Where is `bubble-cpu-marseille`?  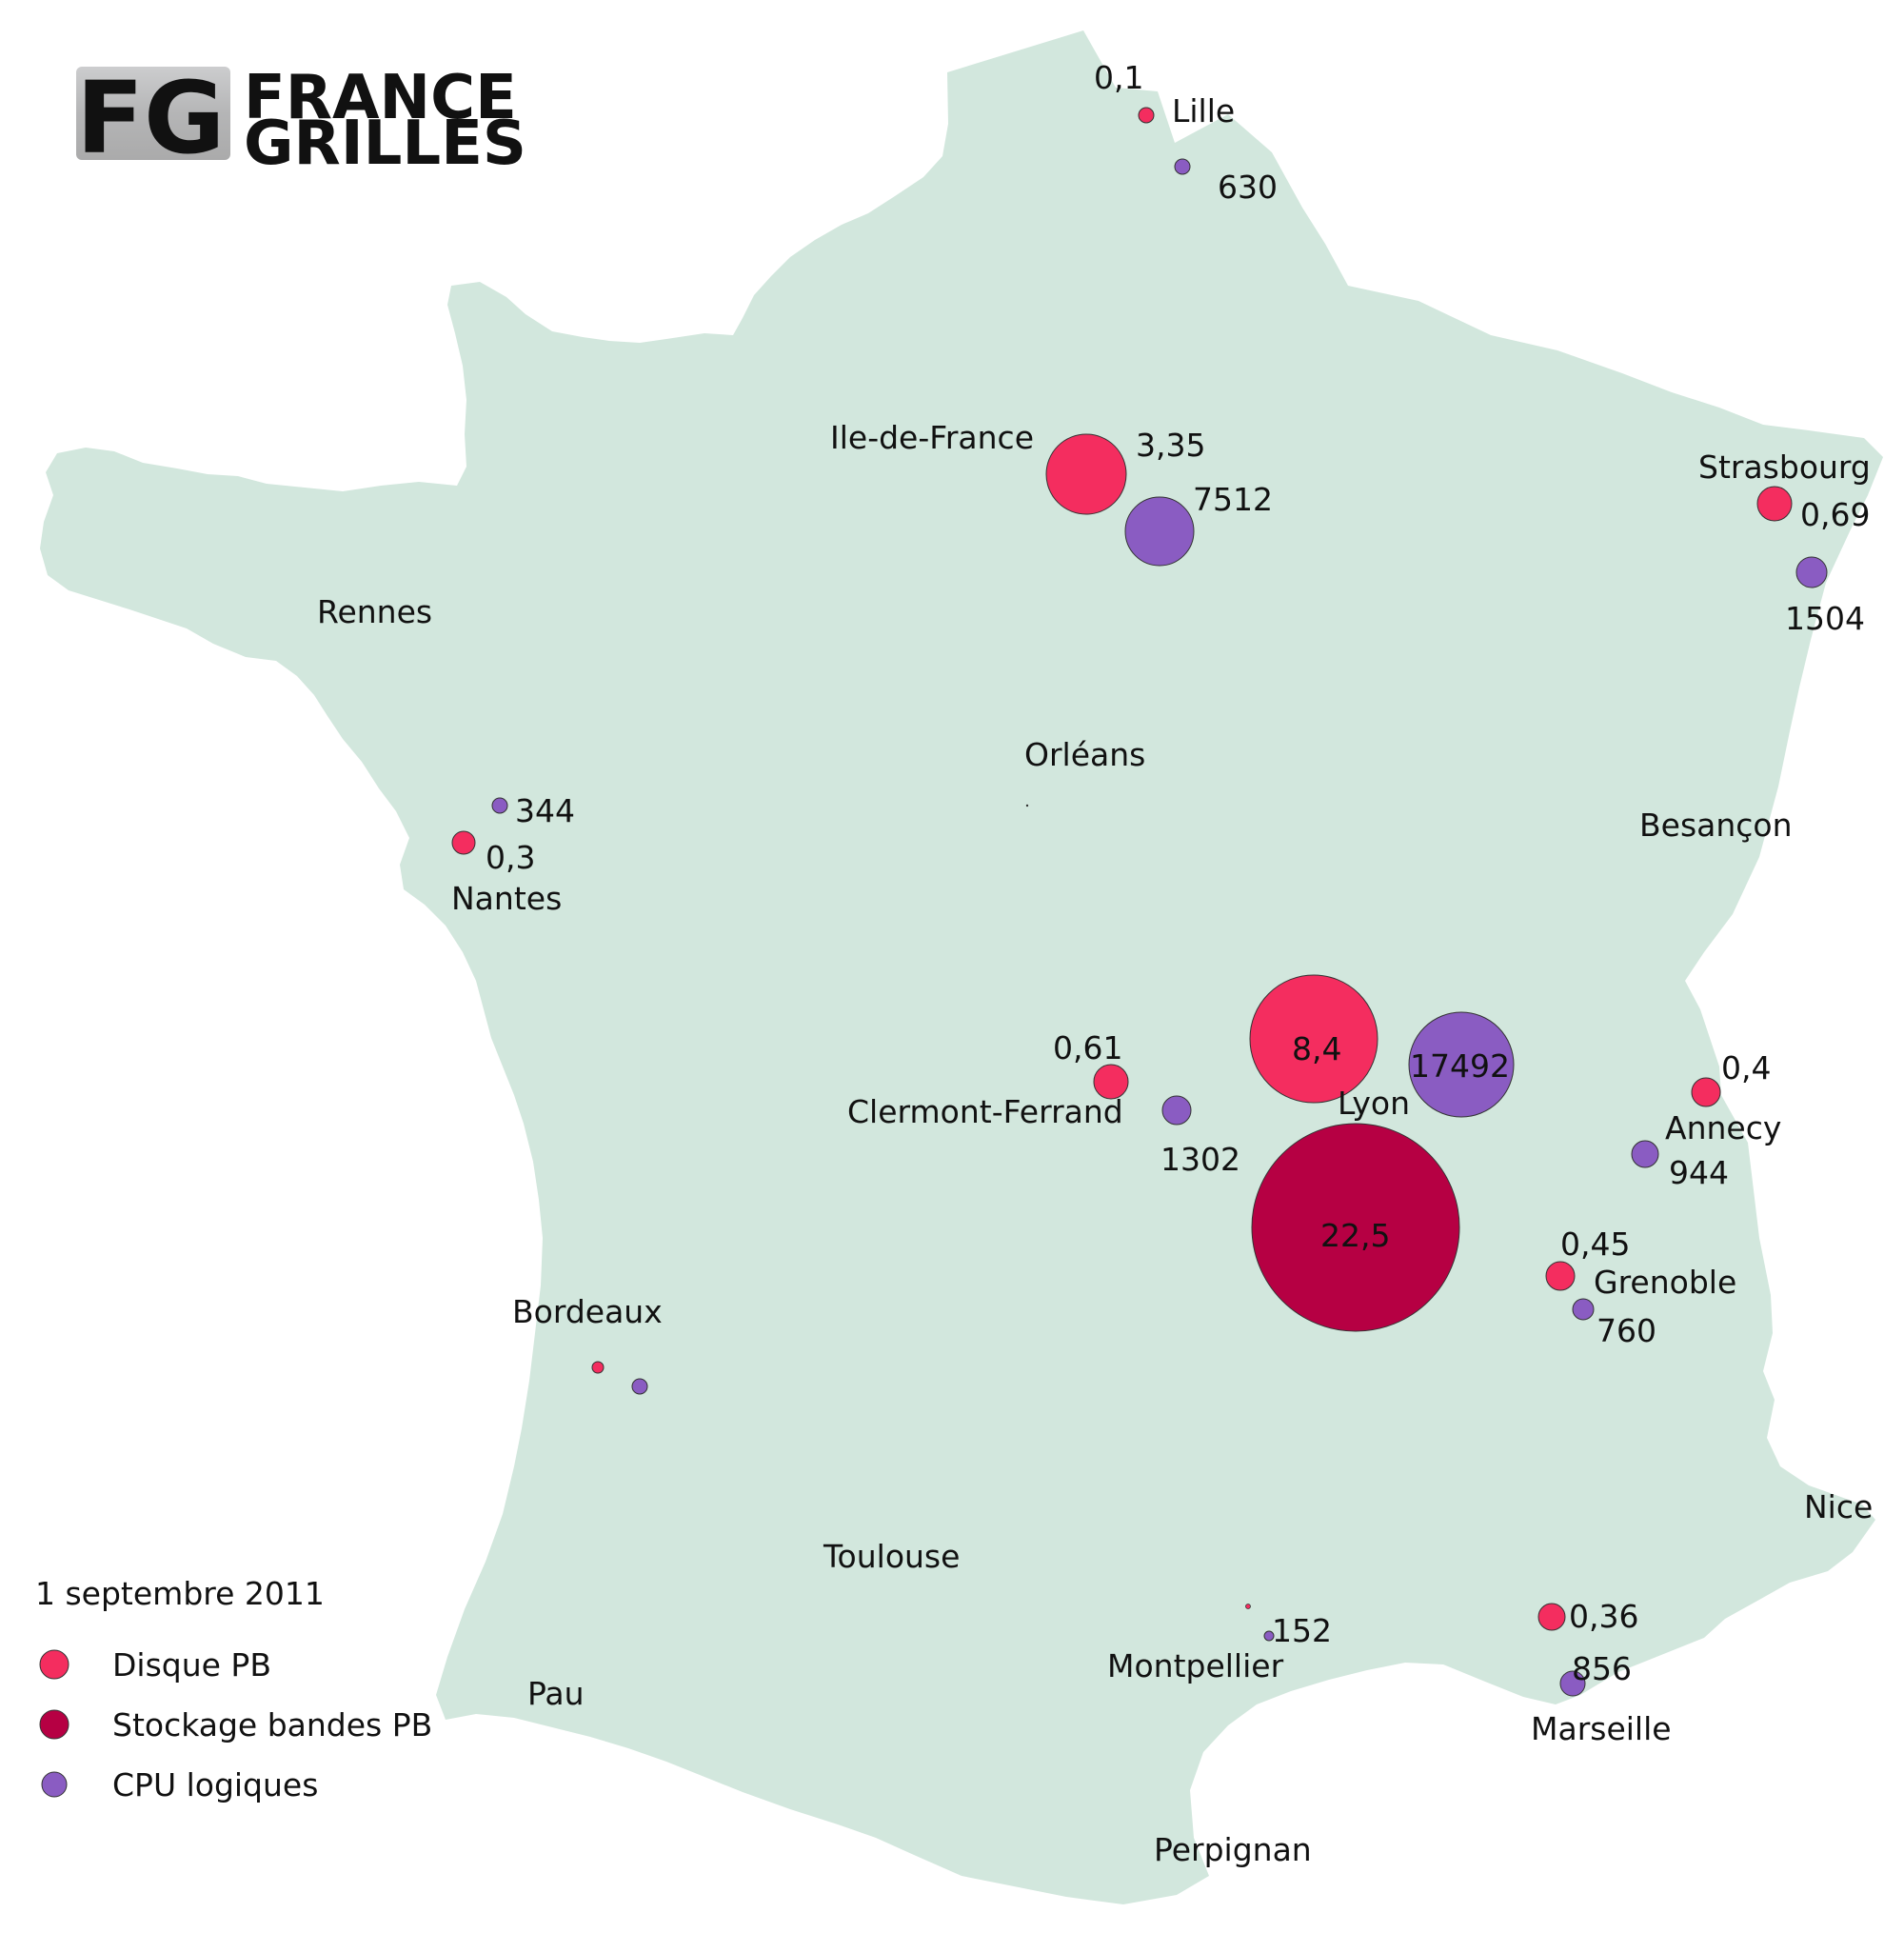
bubble-cpu-marseille is located at coordinates (1572, 1683).